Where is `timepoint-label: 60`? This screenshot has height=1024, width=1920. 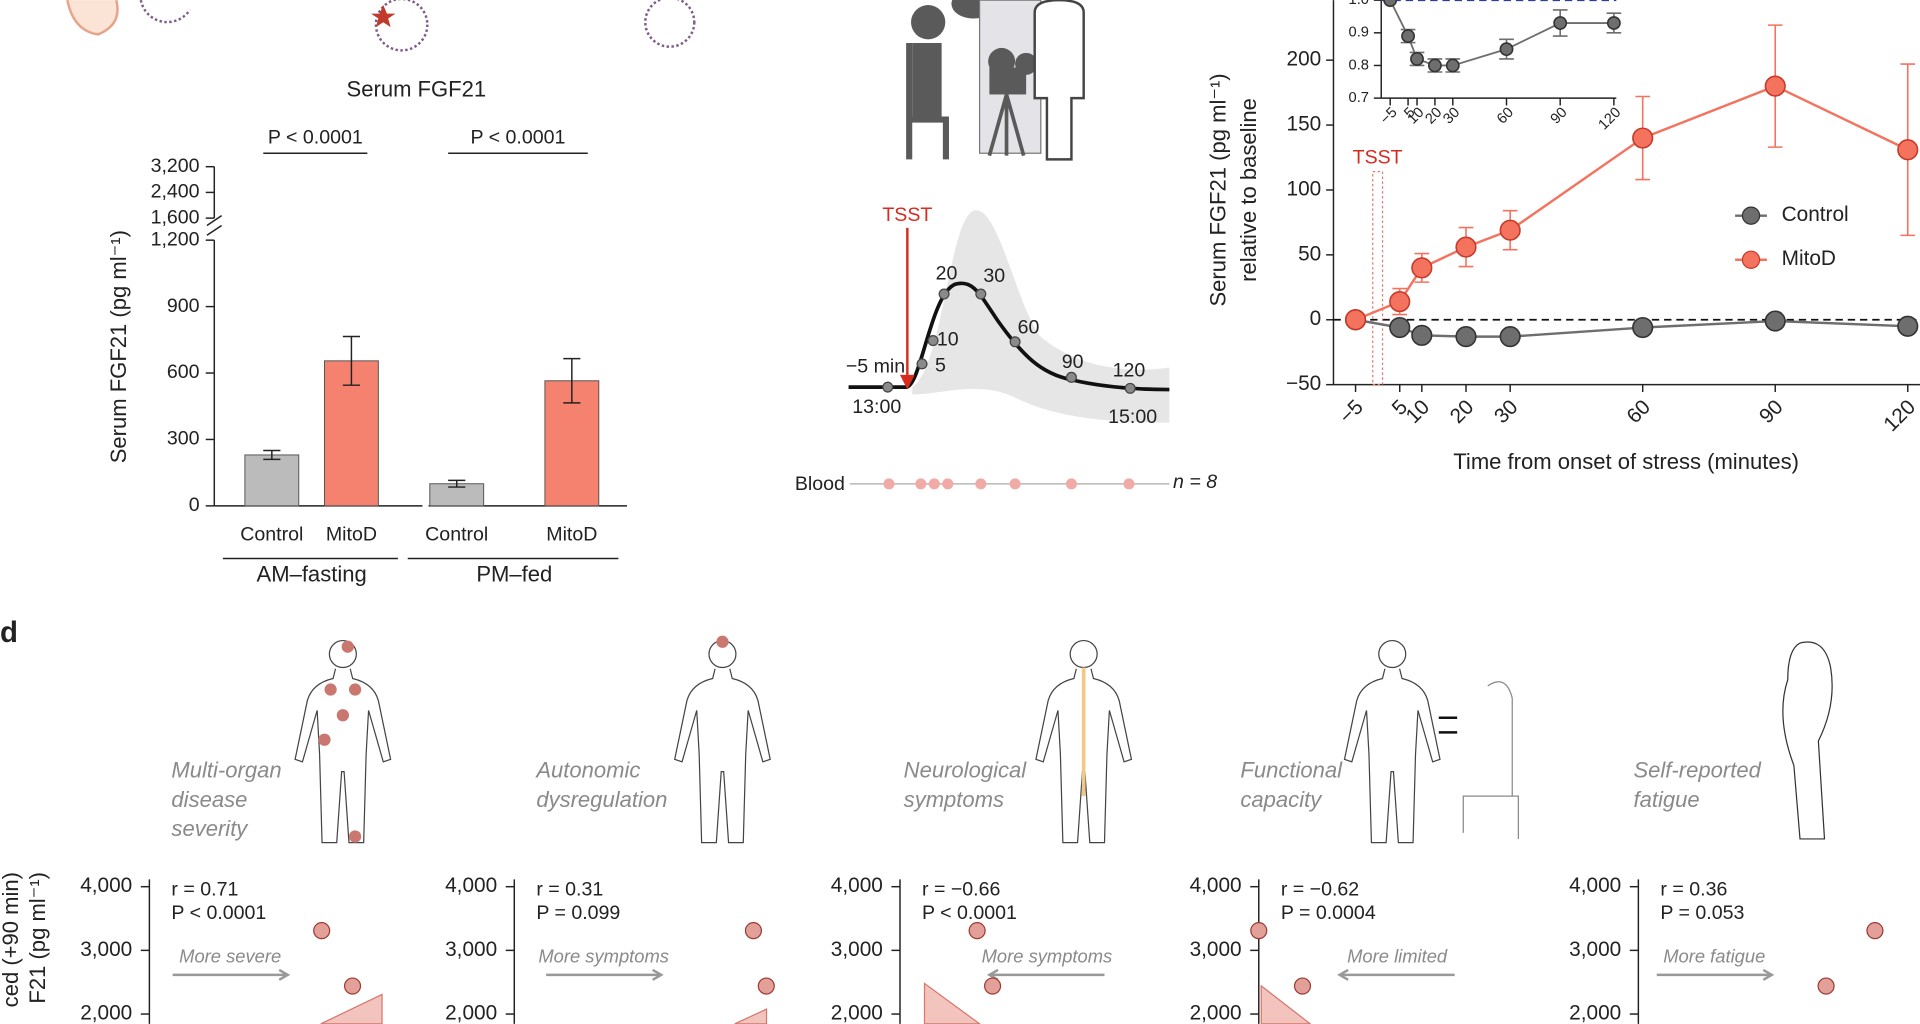
timepoint-label: 60 is located at coordinates (1029, 327).